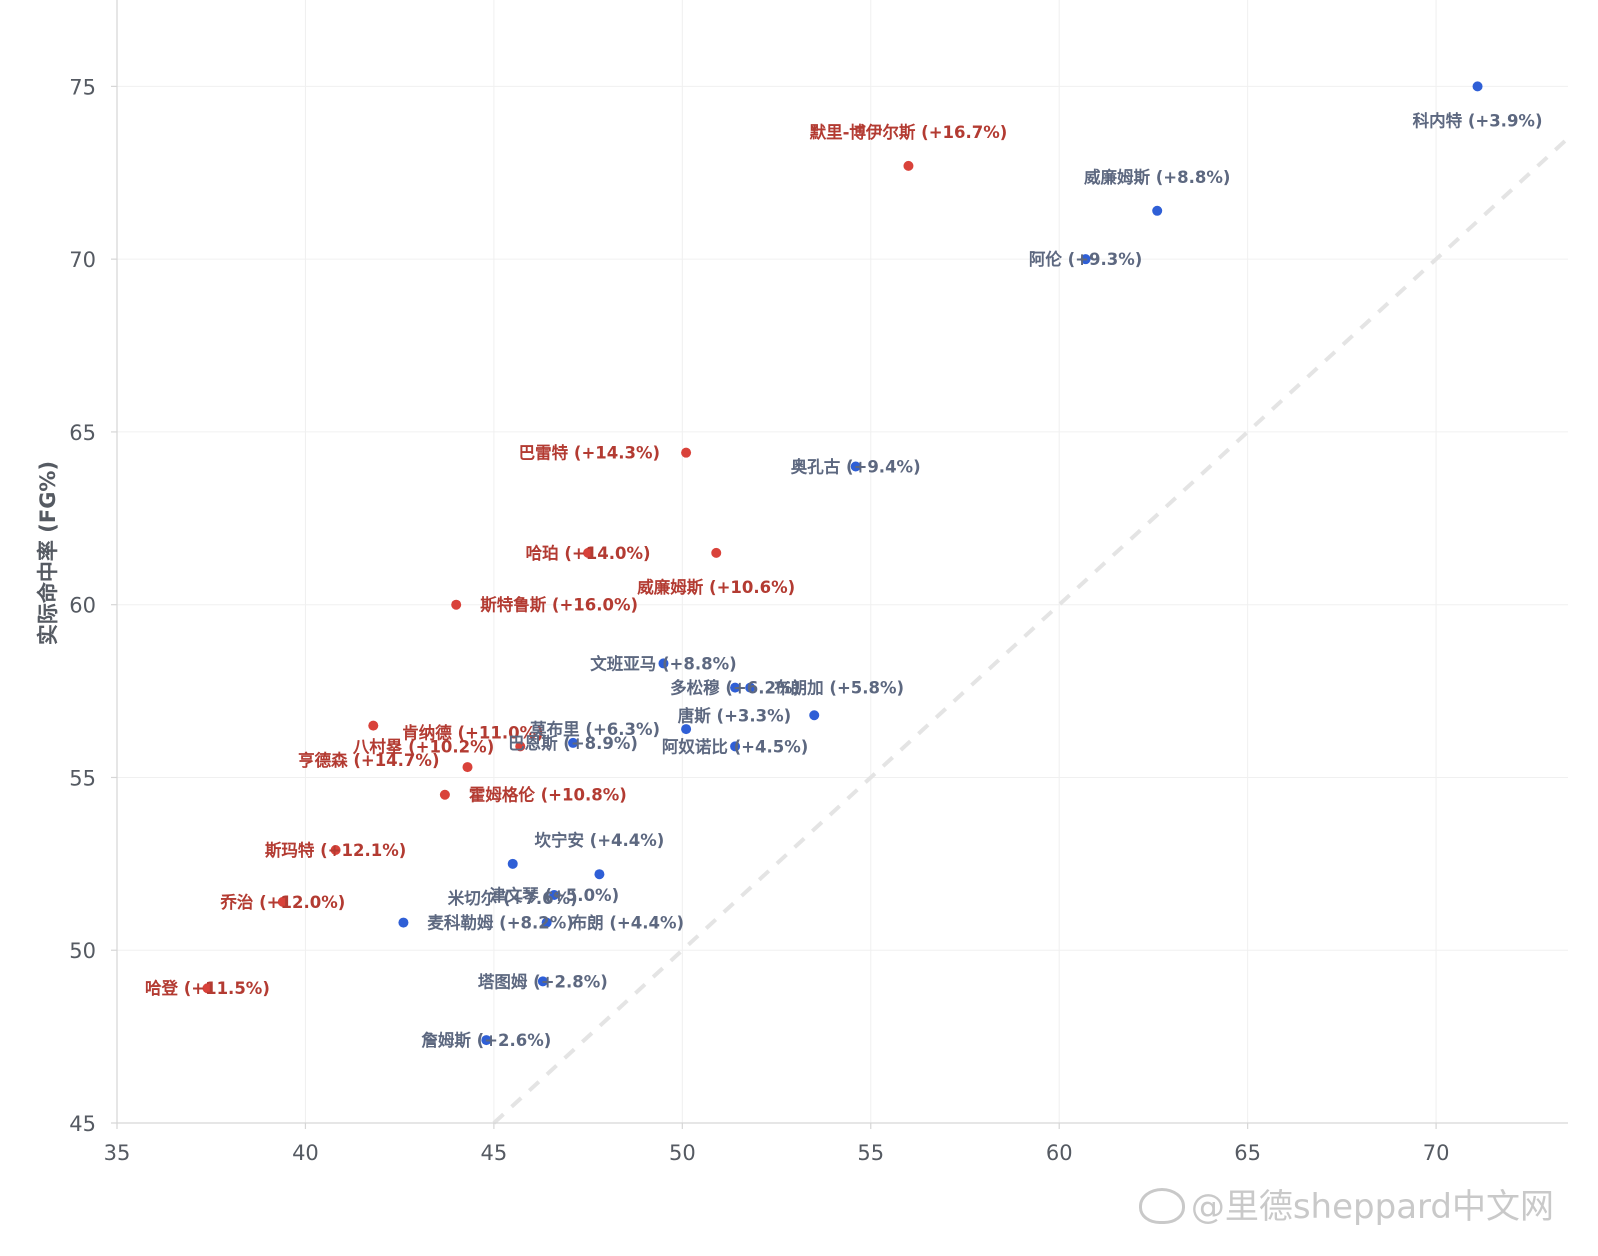 The width and height of the screenshot is (1598, 1256). Describe the element at coordinates (1247, 1153) in the screenshot. I see `x-tick-label: 65` at that location.